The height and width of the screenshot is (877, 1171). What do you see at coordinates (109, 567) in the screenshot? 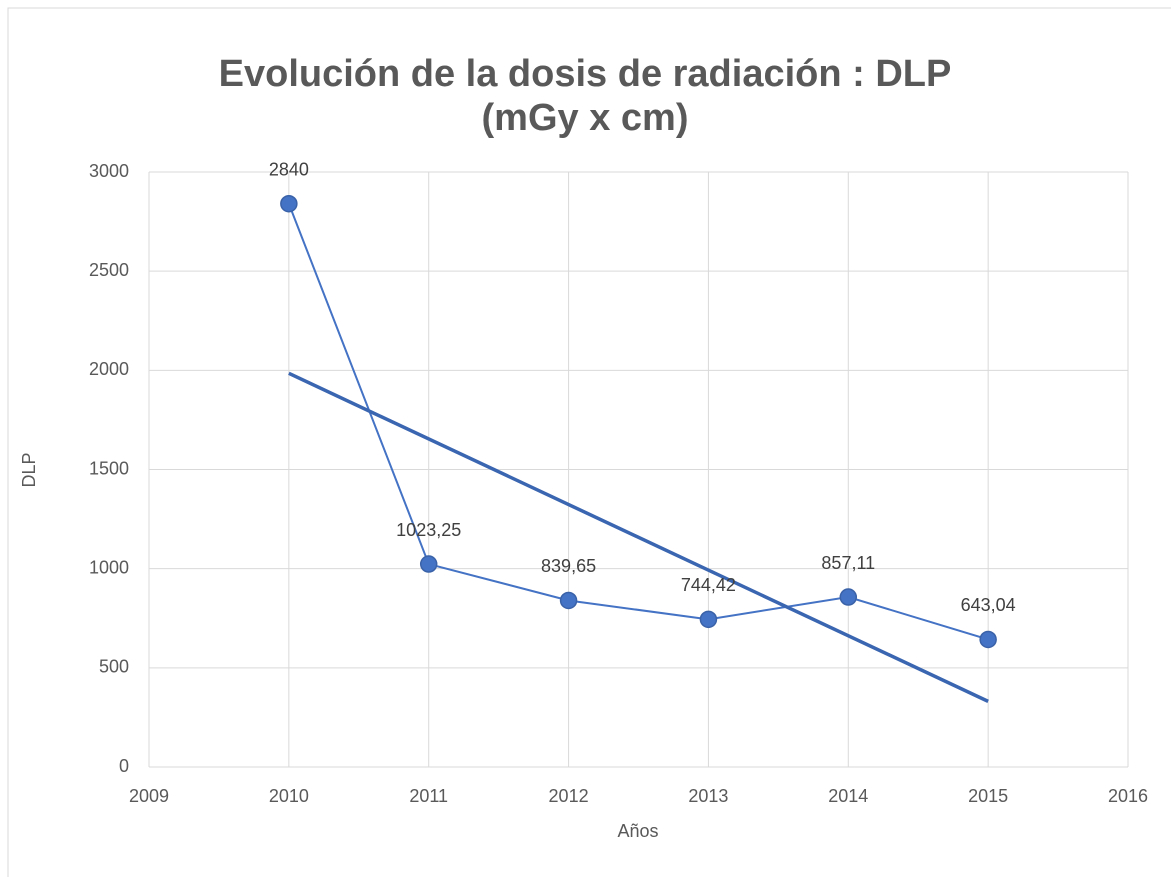
I see `y-tick-label: 1000` at bounding box center [109, 567].